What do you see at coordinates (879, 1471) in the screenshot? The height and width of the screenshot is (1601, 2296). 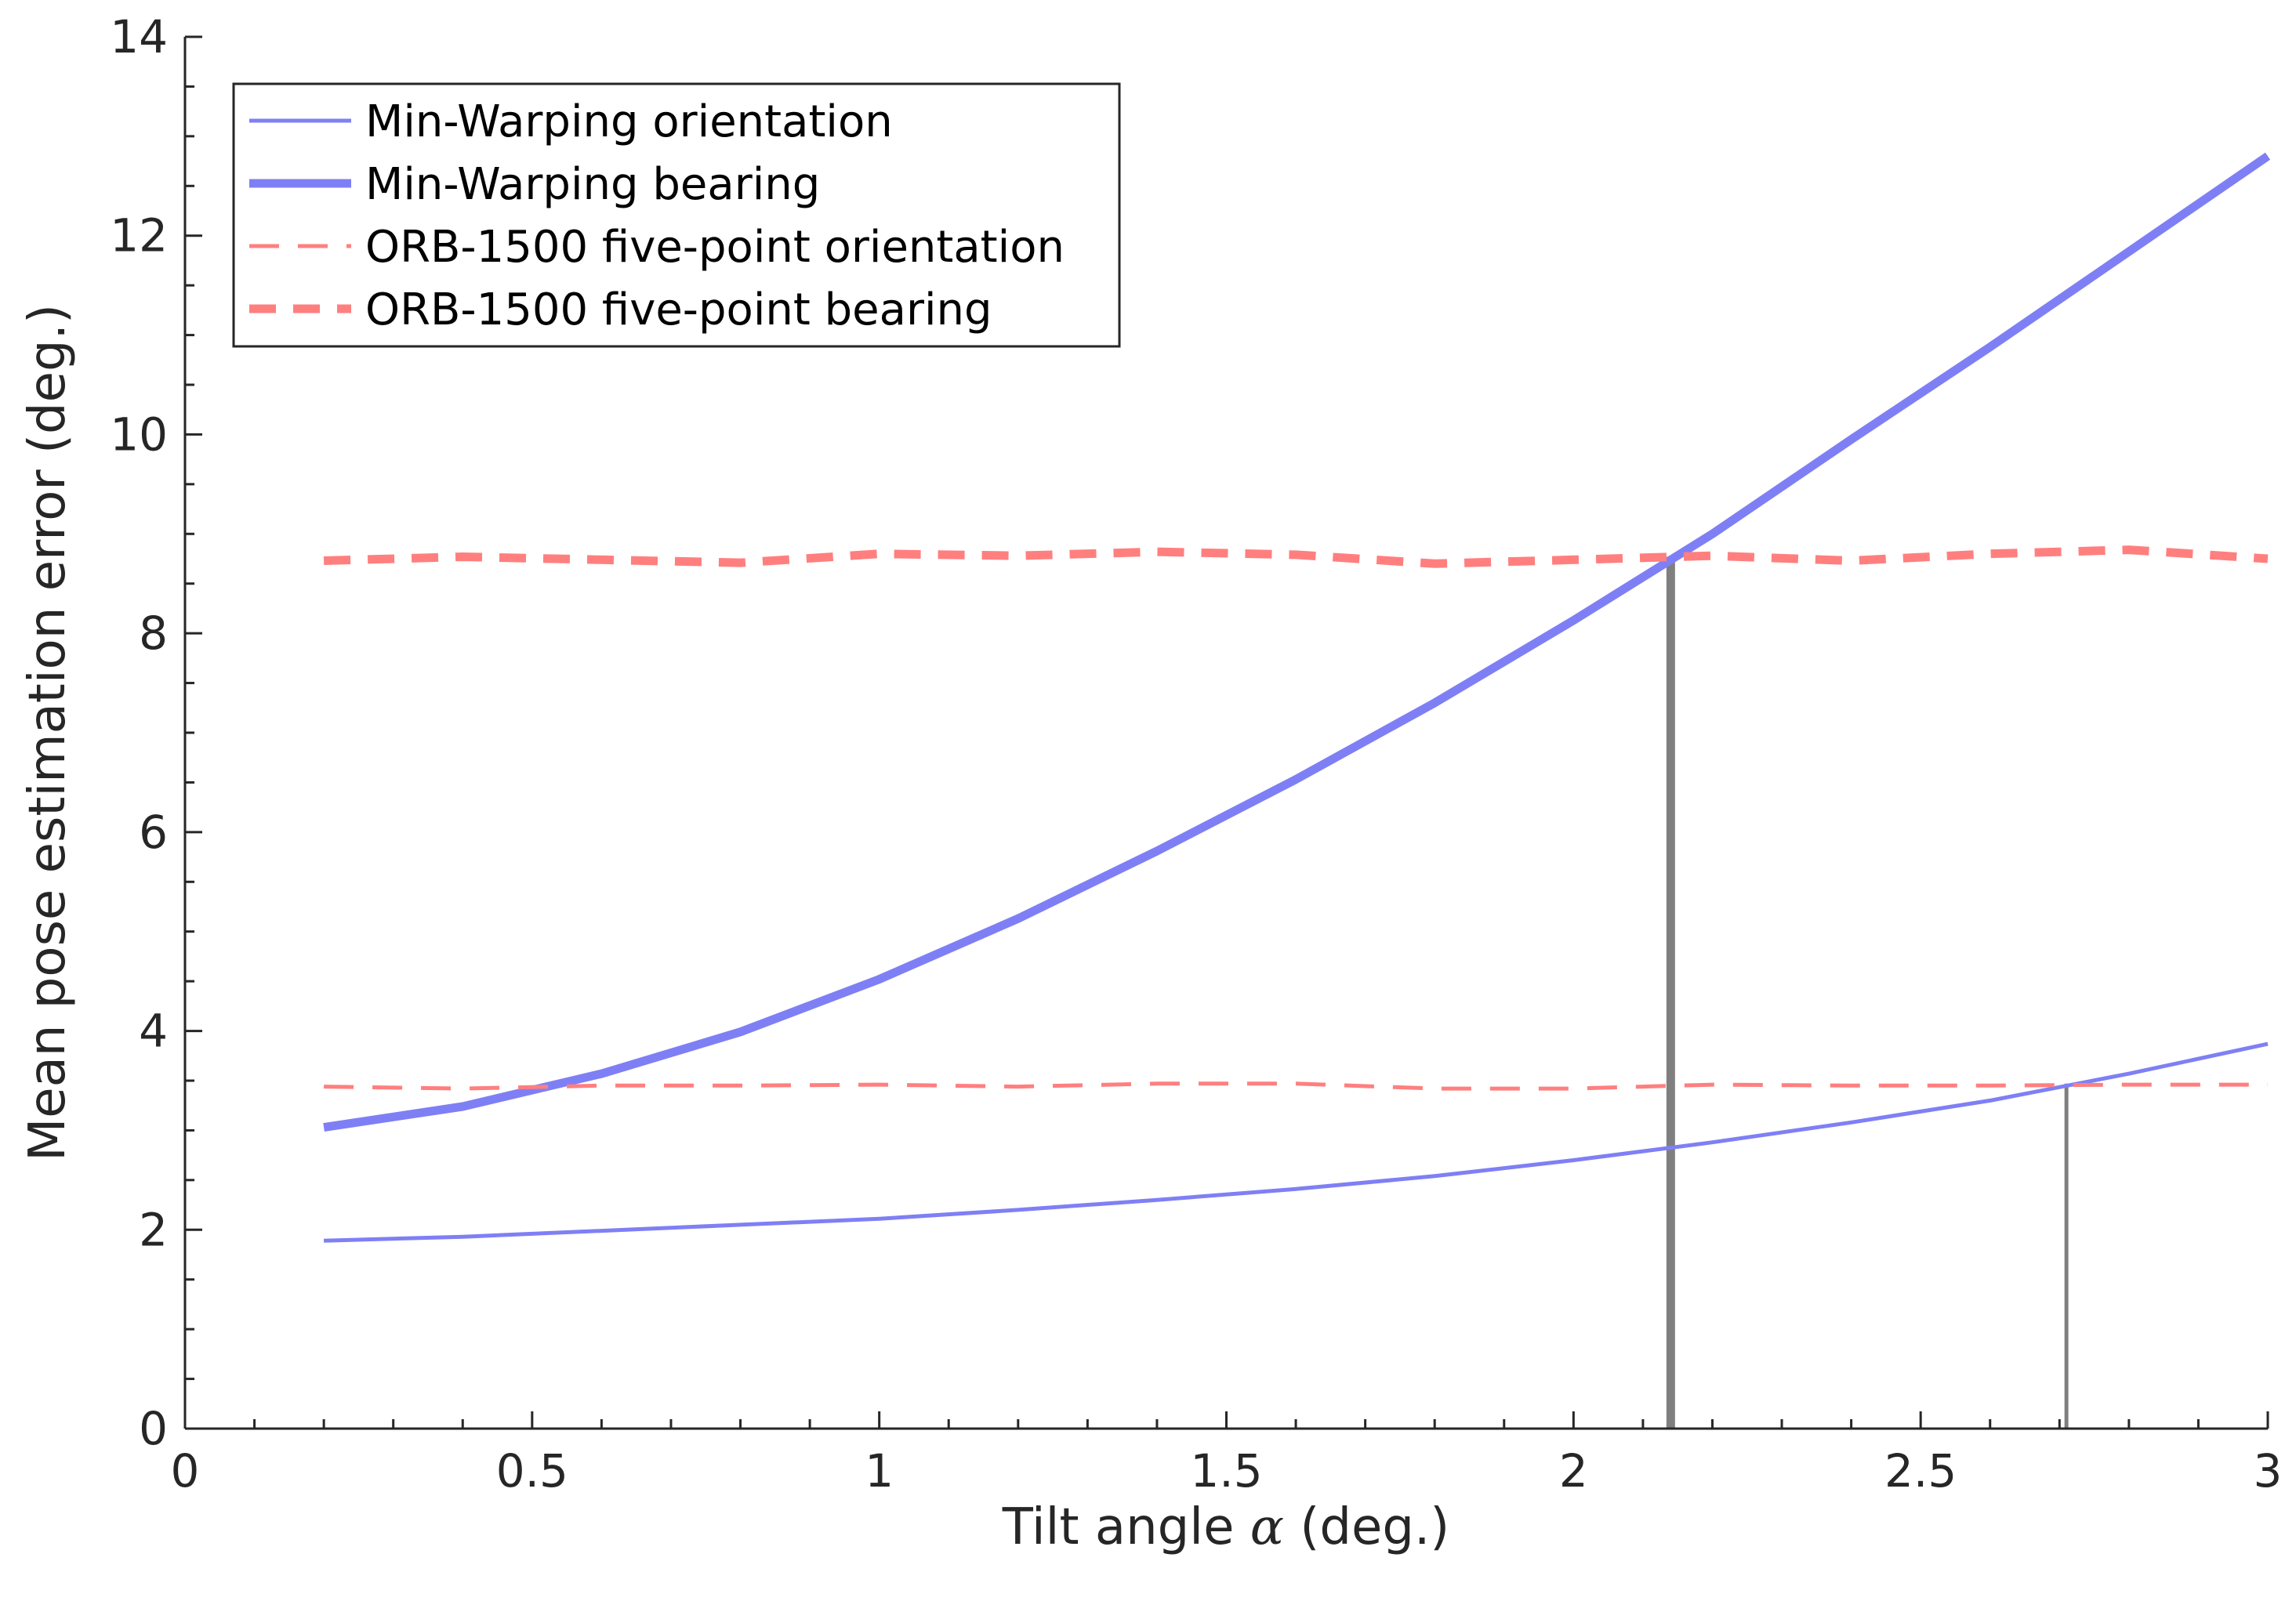 I see `x-tick-label: 1` at bounding box center [879, 1471].